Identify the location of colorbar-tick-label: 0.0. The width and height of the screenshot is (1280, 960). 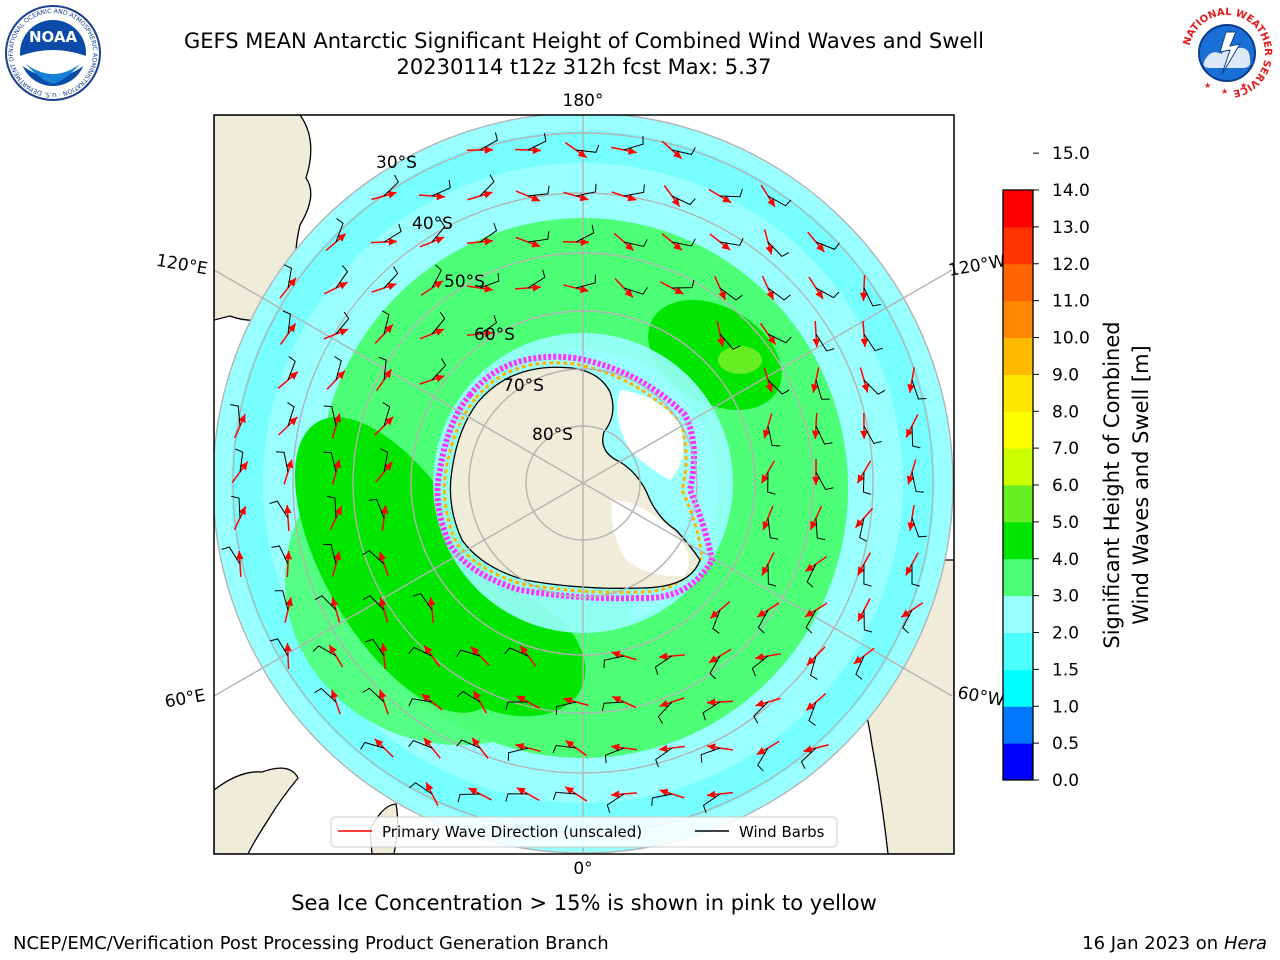
(1065, 781).